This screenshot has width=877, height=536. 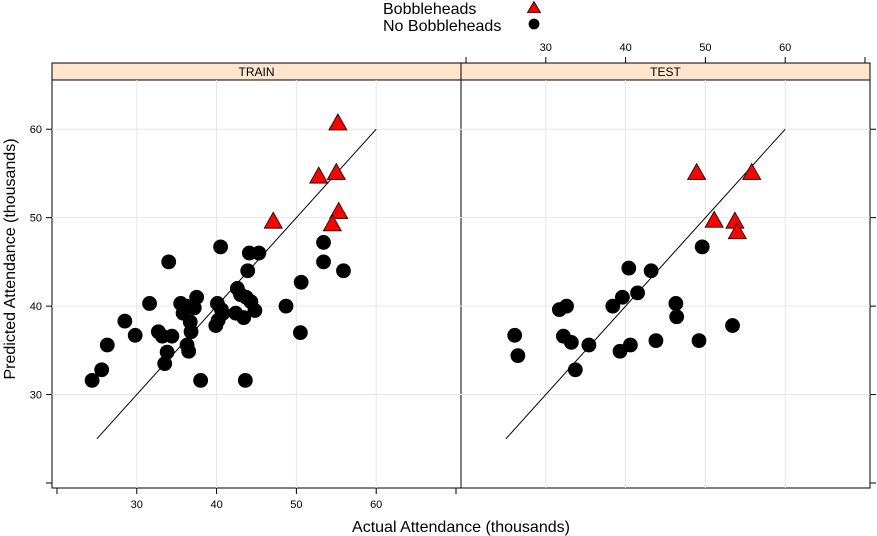 I want to click on x-tick-label-top: 50, so click(x=705, y=48).